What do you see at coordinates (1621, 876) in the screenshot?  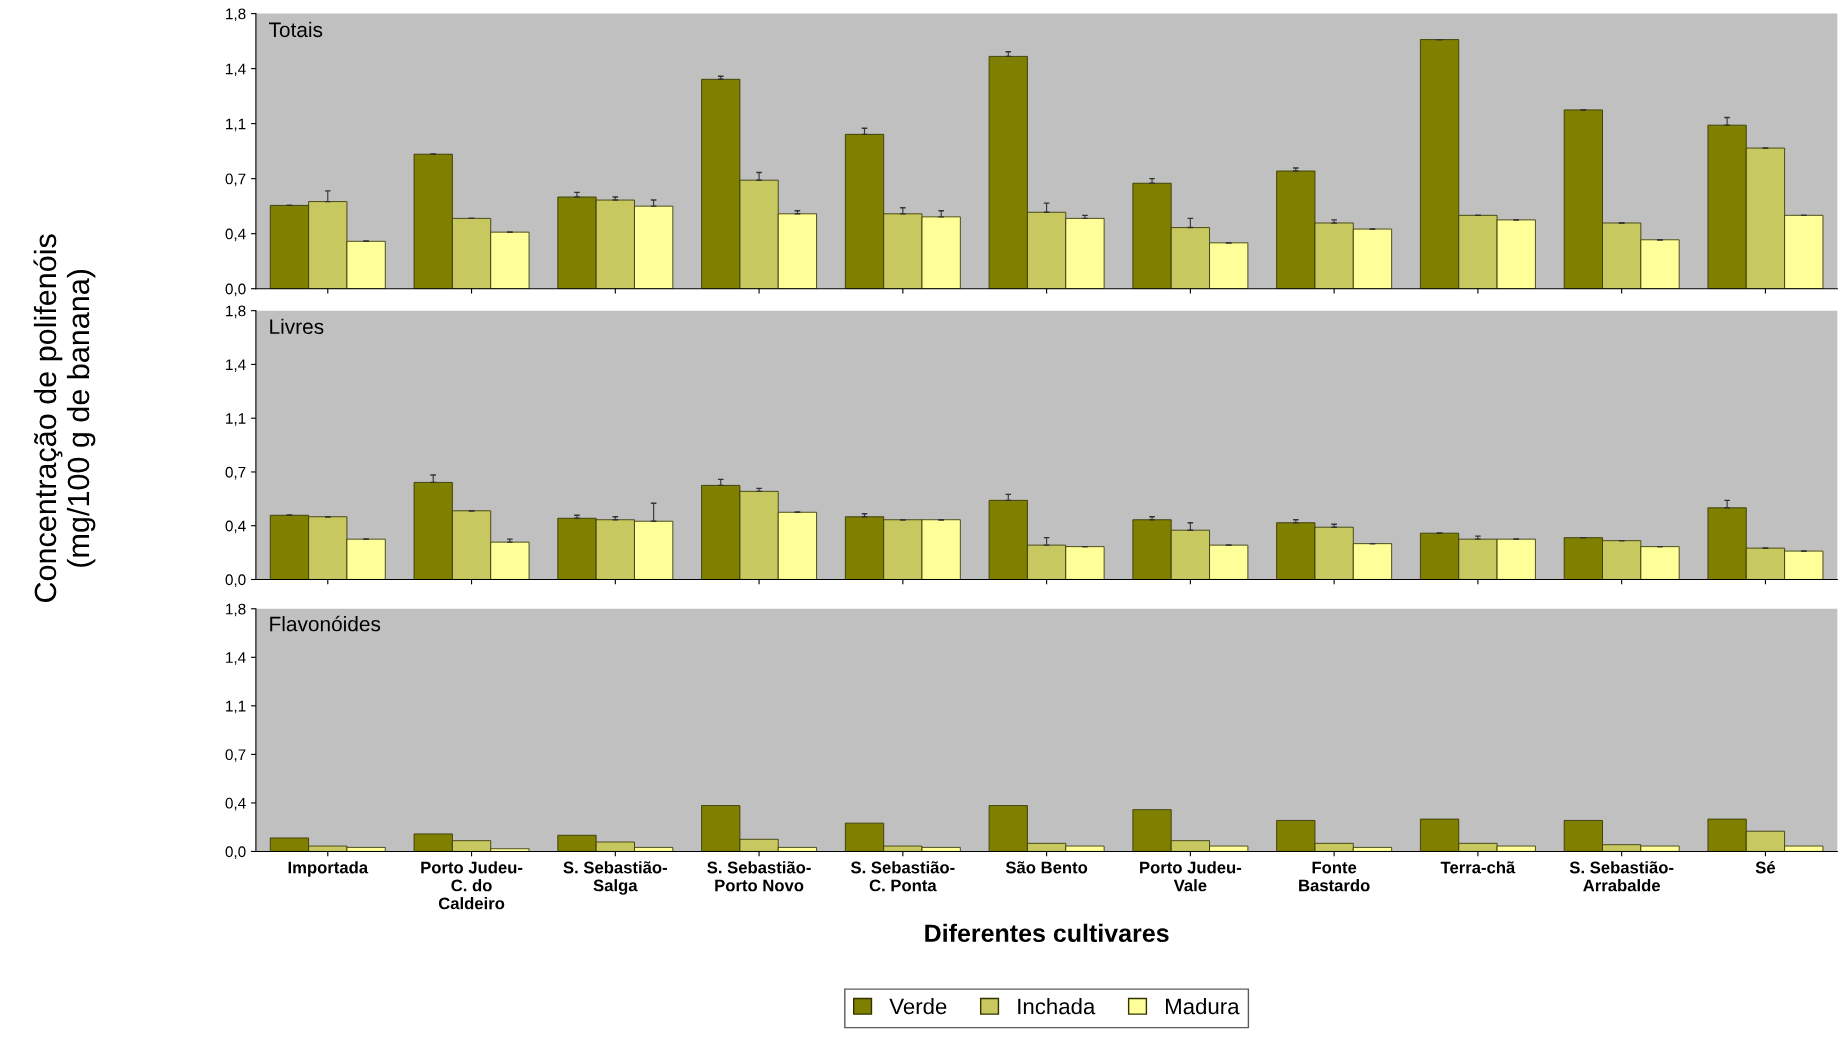 I see `x-tick-label: S. Sebastião- Arrabalde` at bounding box center [1621, 876].